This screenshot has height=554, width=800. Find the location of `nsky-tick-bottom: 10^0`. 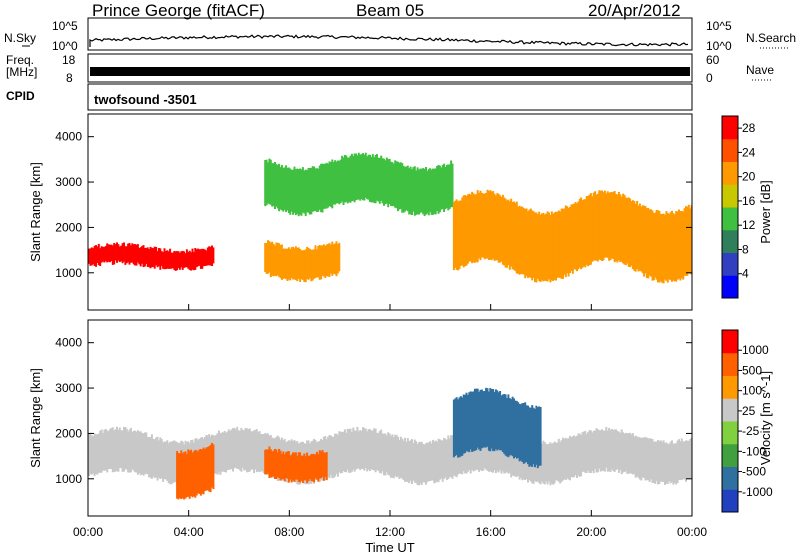

nsky-tick-bottom: 10^0 is located at coordinates (65, 46).